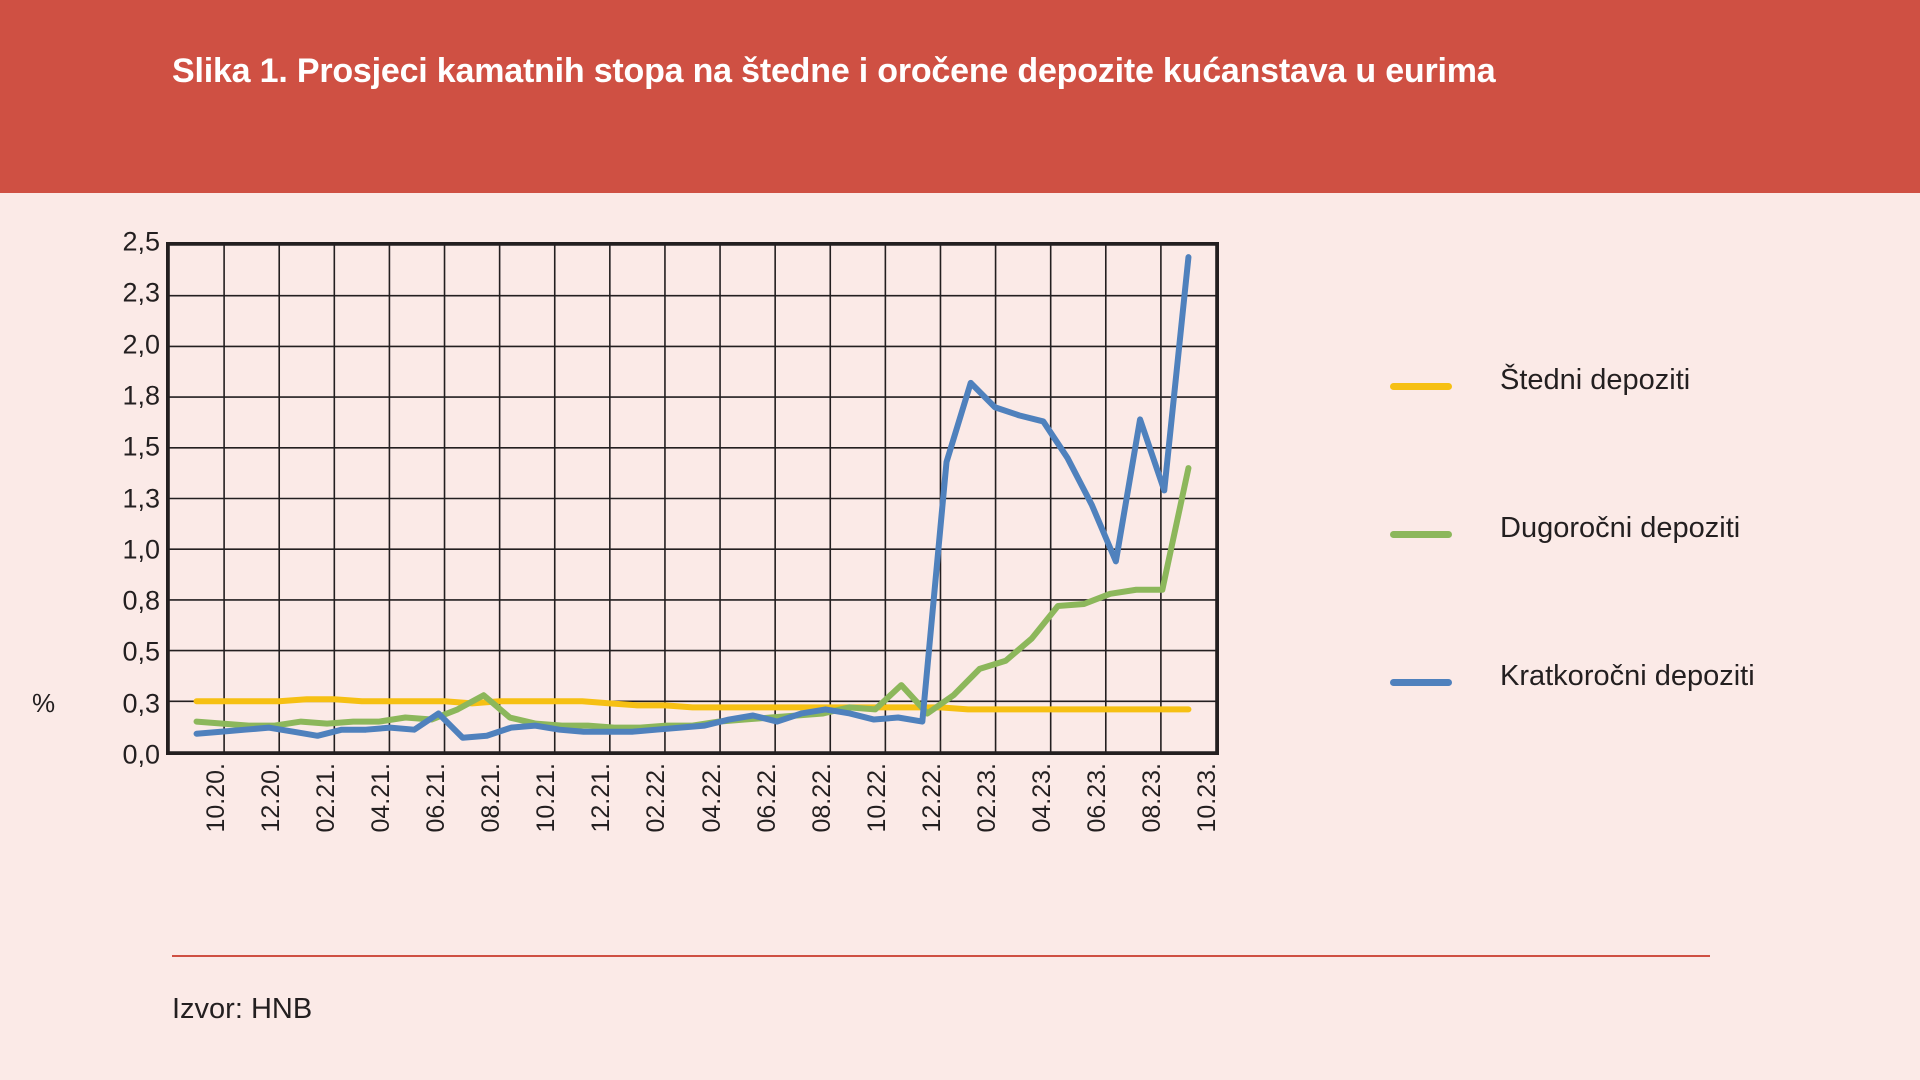 This screenshot has height=1080, width=1920. Describe the element at coordinates (270, 798) in the screenshot. I see `x-axis-tick-label: 12.20.` at that location.